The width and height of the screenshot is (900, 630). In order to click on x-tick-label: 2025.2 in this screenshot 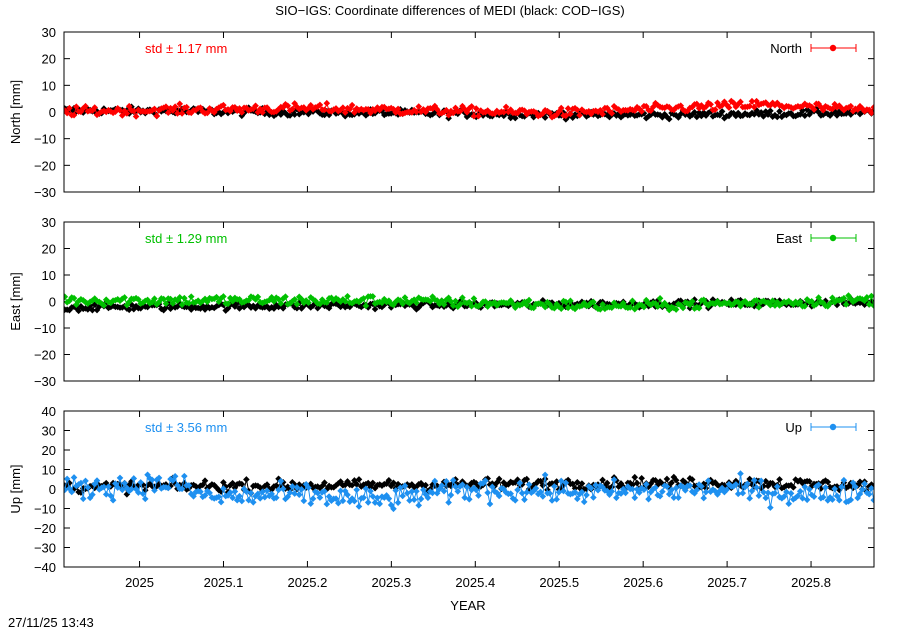, I will do `click(308, 582)`.